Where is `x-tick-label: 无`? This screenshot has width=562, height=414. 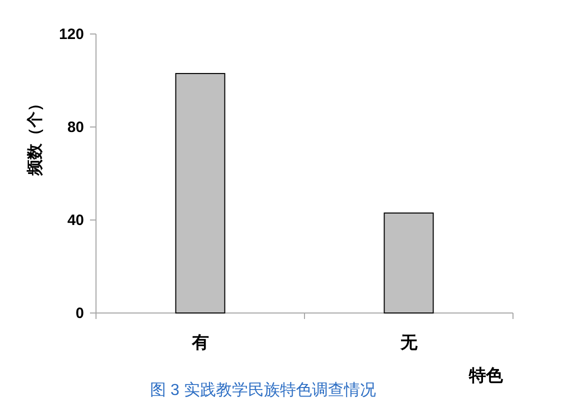 x-tick-label: 无 is located at coordinates (408, 342).